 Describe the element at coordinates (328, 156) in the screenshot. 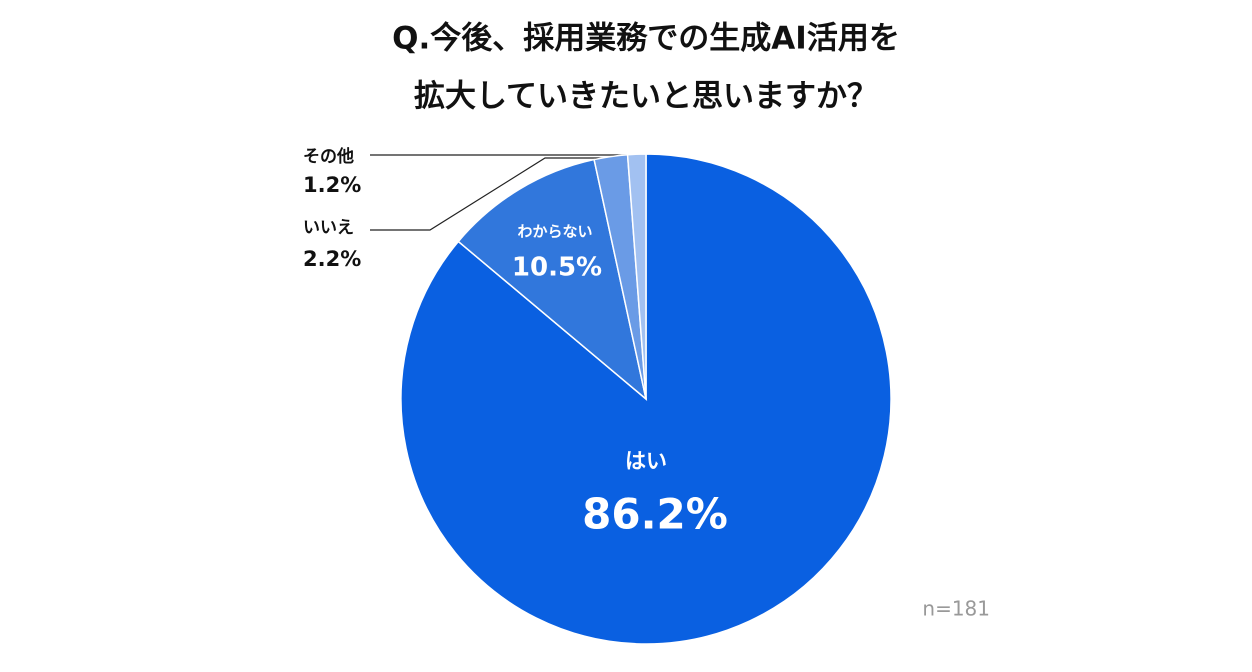

I see `slice-label: その他` at that location.